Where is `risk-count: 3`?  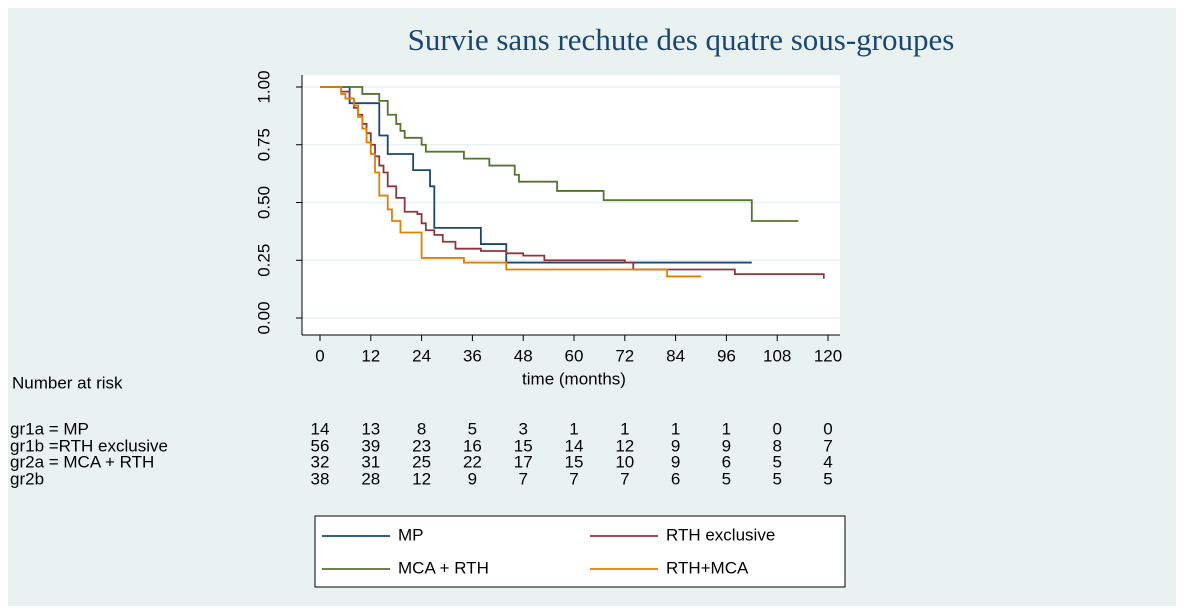
risk-count: 3 is located at coordinates (522, 428).